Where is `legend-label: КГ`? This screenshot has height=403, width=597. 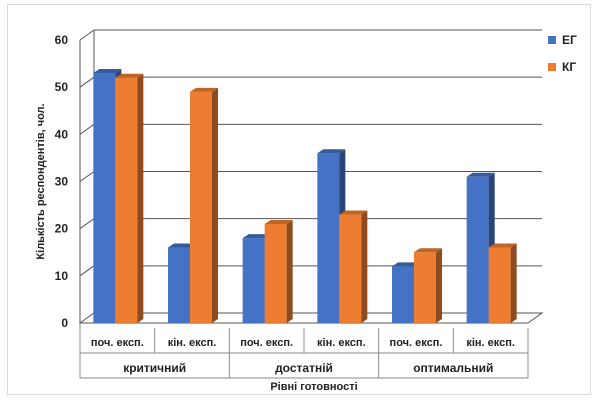
legend-label: КГ is located at coordinates (569, 67).